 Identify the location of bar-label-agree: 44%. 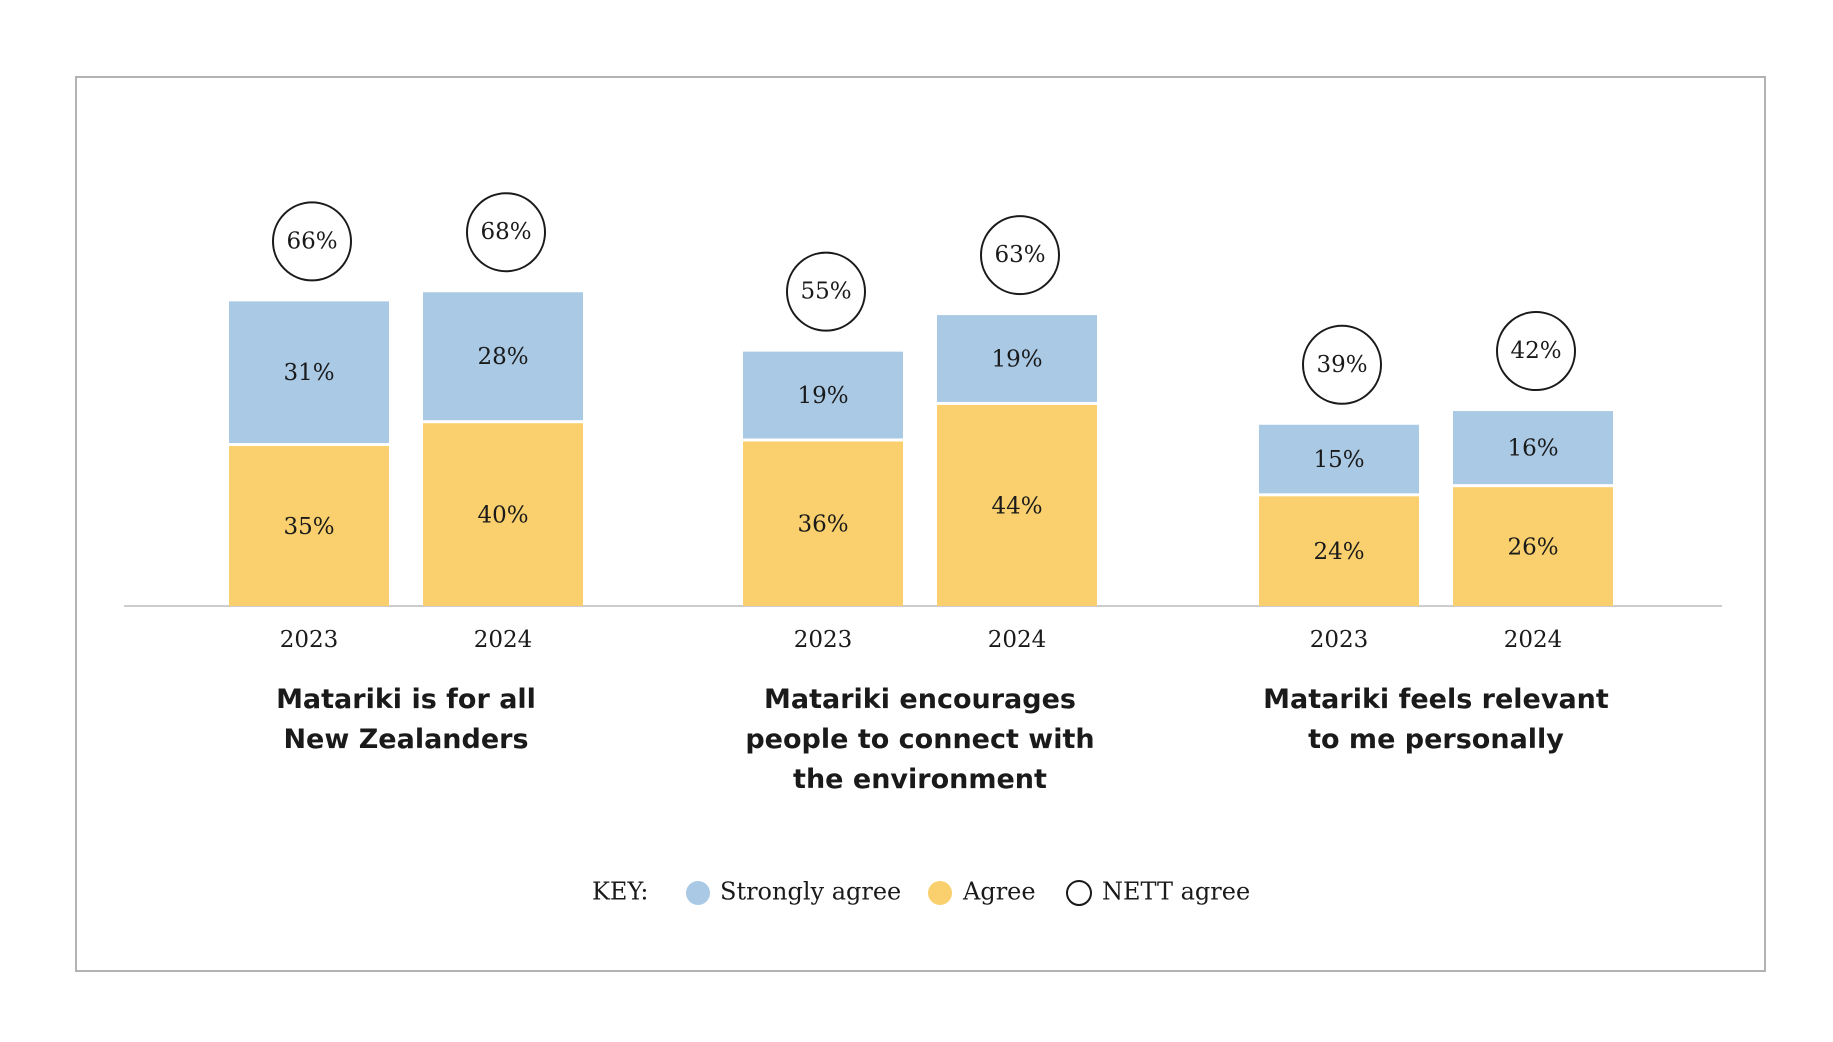
(1016, 506).